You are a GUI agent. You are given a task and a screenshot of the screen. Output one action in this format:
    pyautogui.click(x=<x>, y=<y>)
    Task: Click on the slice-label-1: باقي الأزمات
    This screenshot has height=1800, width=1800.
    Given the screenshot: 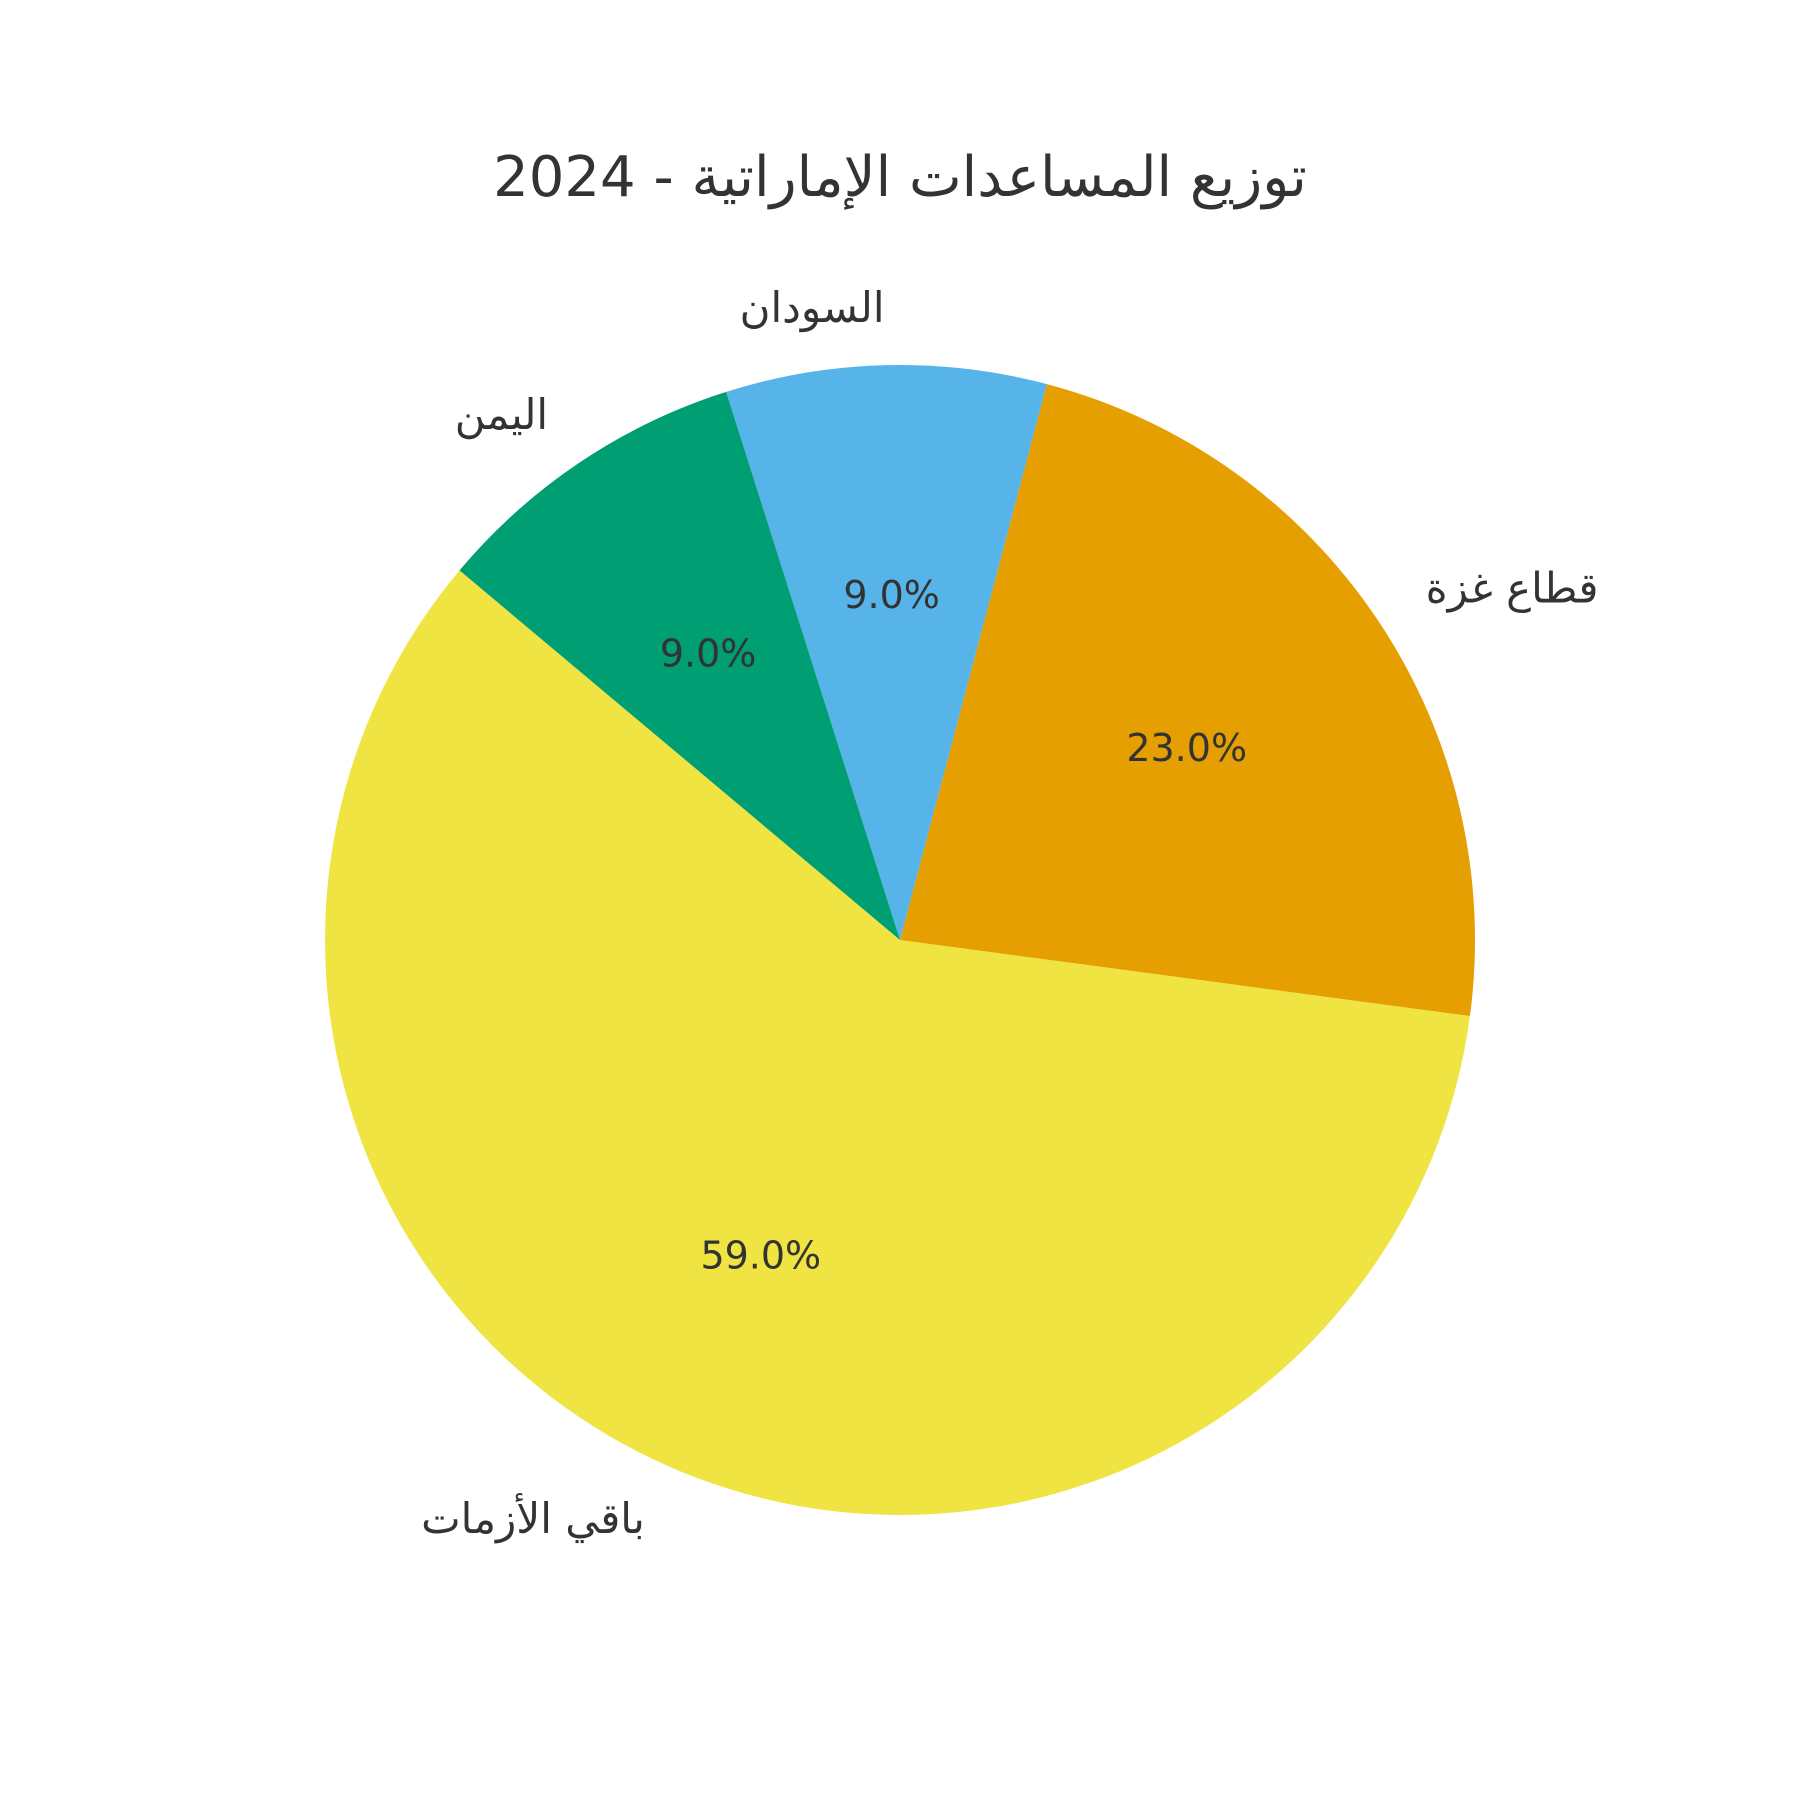 What is the action you would take?
    pyautogui.click(x=533, y=1518)
    